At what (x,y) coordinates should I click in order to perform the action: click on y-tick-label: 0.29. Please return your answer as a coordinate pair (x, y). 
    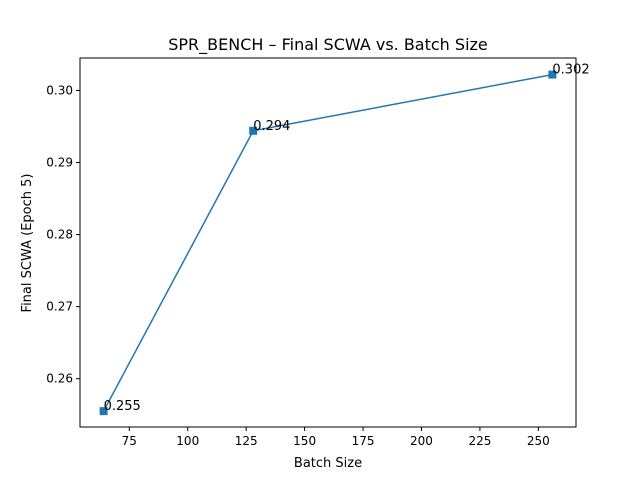
    Looking at the image, I should click on (59, 163).